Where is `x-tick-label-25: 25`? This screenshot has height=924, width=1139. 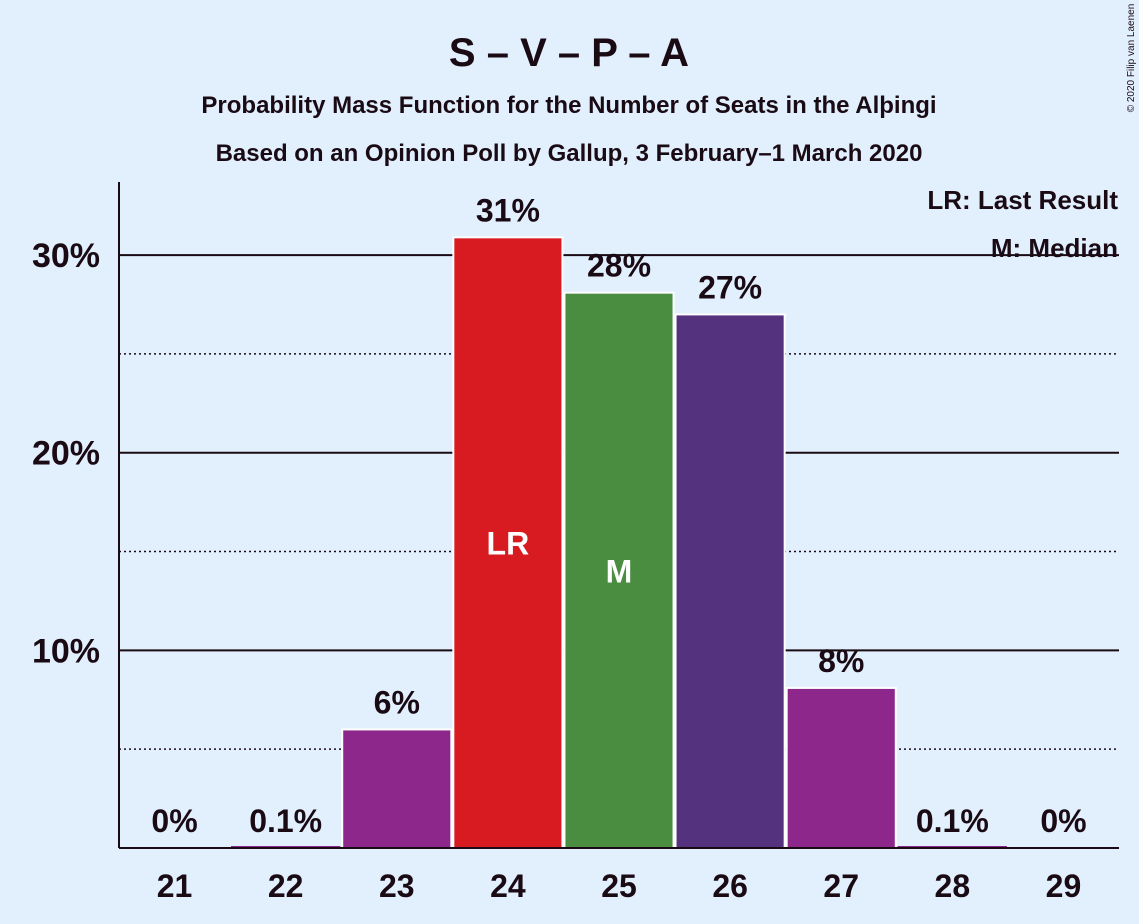
x-tick-label-25: 25 is located at coordinates (619, 886).